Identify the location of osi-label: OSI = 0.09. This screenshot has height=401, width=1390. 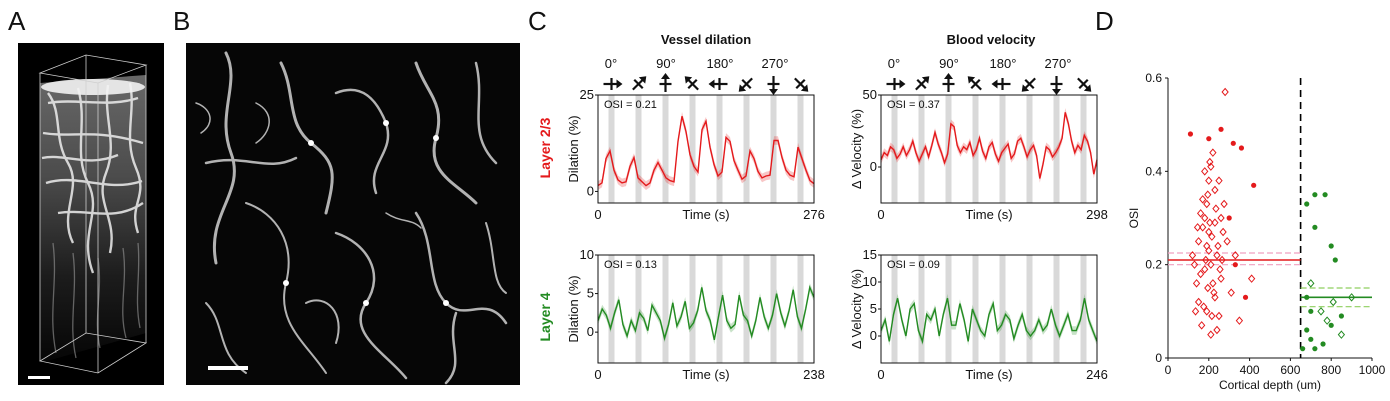
(913, 265).